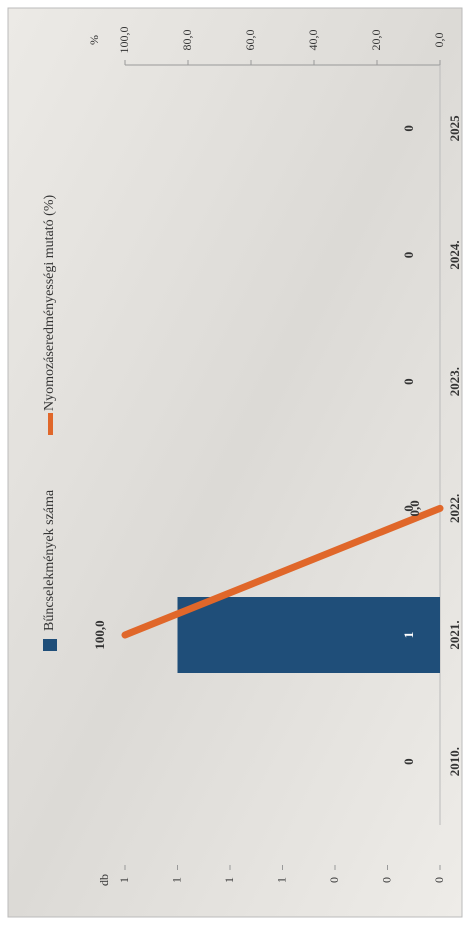 The image size is (470, 925). I want to click on y2-axis-label: %, so click(94, 40).